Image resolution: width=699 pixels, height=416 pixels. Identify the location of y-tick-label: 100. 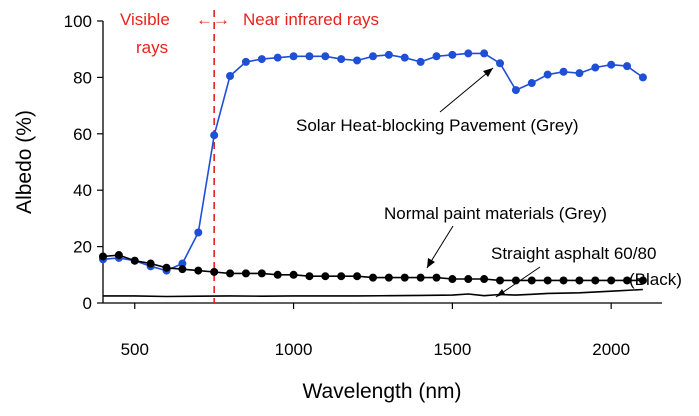
(78, 21).